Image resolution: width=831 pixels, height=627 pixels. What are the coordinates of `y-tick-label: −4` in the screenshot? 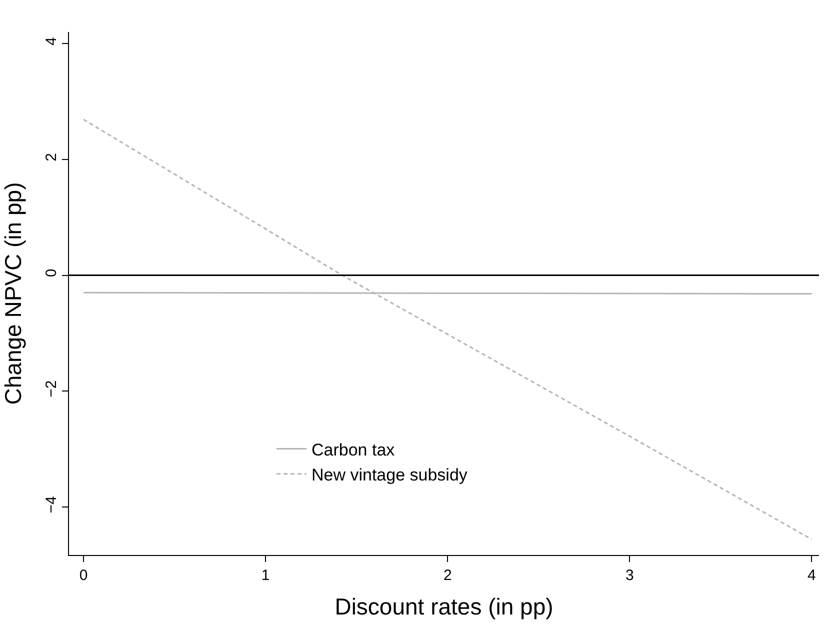 It's located at (51, 505).